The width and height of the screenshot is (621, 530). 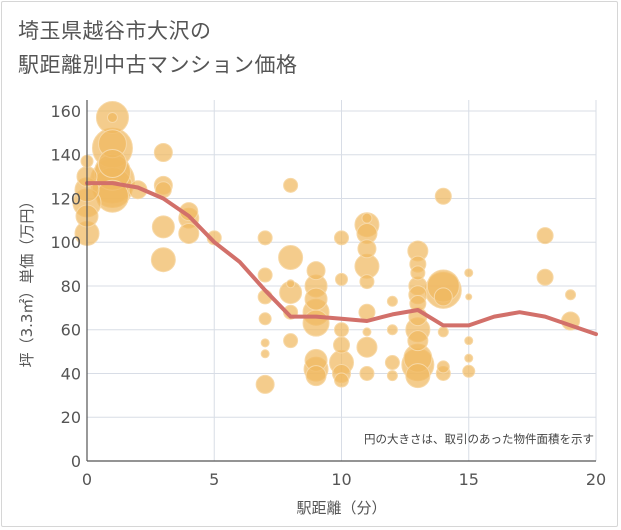 I want to click on y-tick-label: 120, so click(x=65, y=198).